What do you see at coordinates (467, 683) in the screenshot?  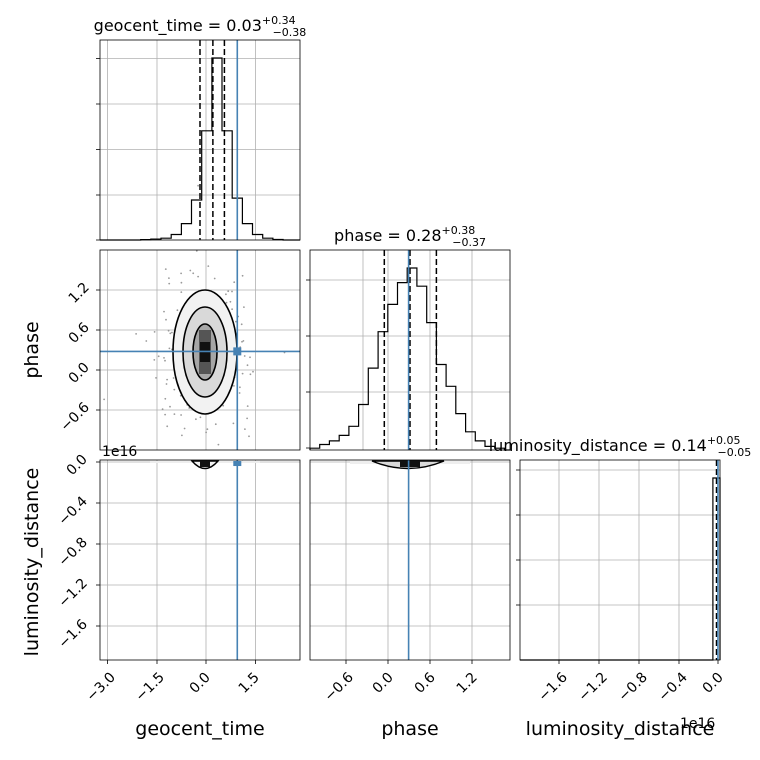 I see `xtick-phase-4: 1.2` at bounding box center [467, 683].